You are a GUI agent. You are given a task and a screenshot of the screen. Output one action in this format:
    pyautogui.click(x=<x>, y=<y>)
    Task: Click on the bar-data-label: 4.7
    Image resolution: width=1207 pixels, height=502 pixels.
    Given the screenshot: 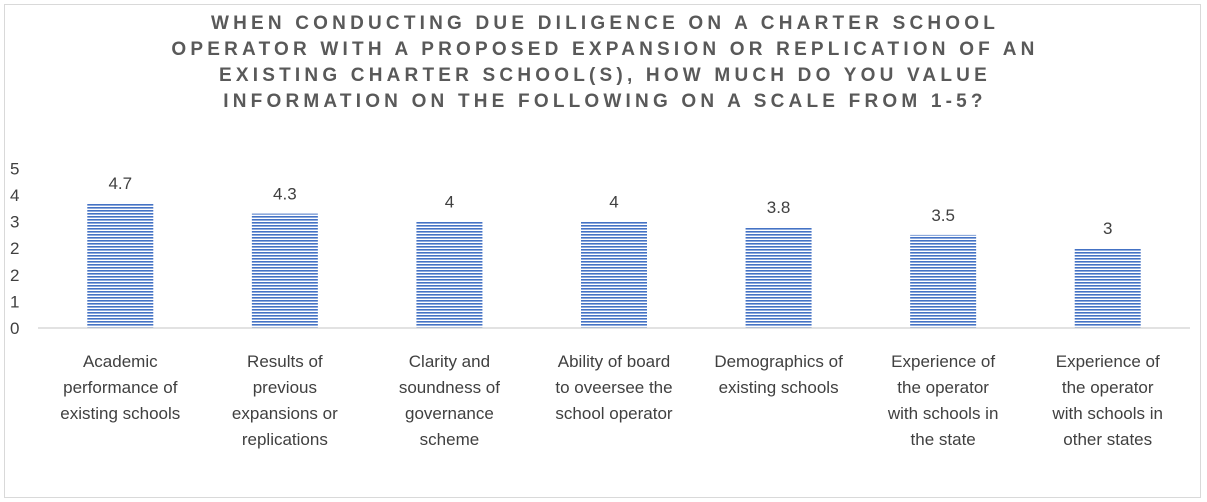 What is the action you would take?
    pyautogui.click(x=120, y=183)
    